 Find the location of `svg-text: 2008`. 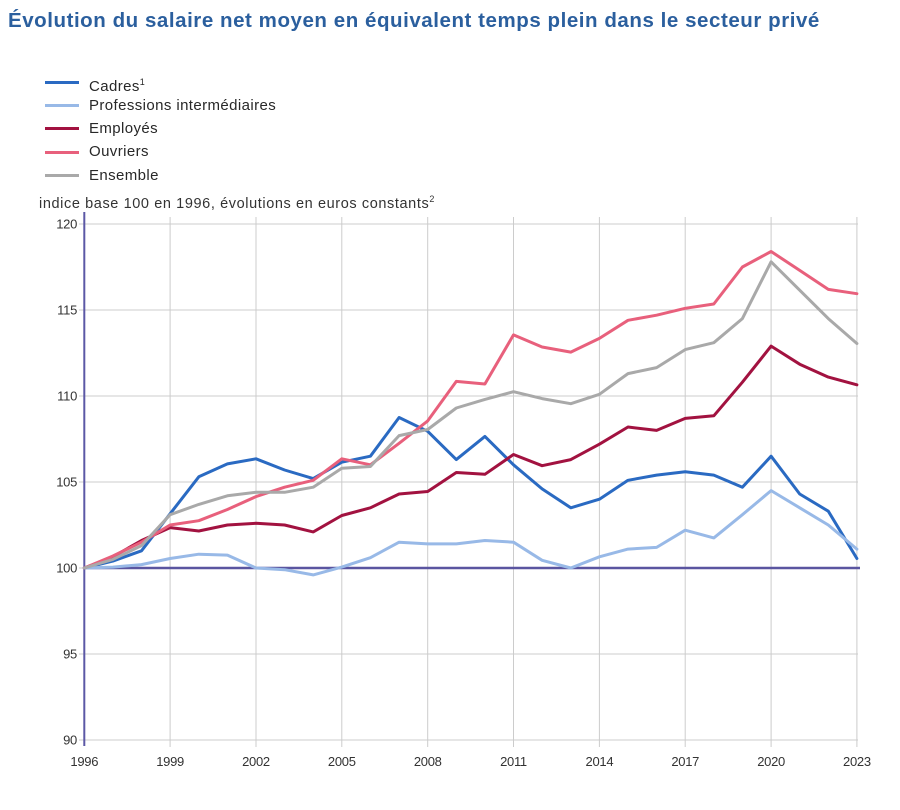

svg-text: 2008 is located at coordinates (428, 761).